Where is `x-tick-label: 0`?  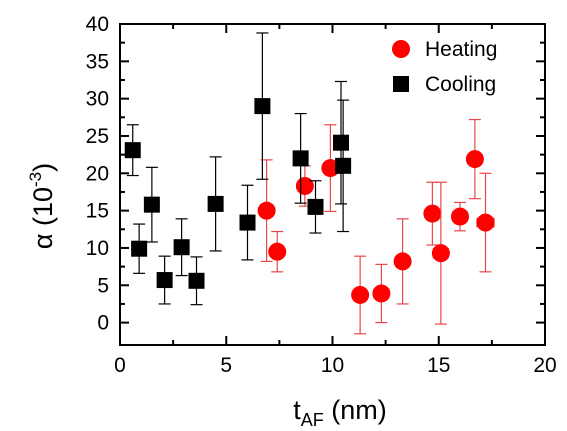 x-tick-label: 0 is located at coordinates (120, 365).